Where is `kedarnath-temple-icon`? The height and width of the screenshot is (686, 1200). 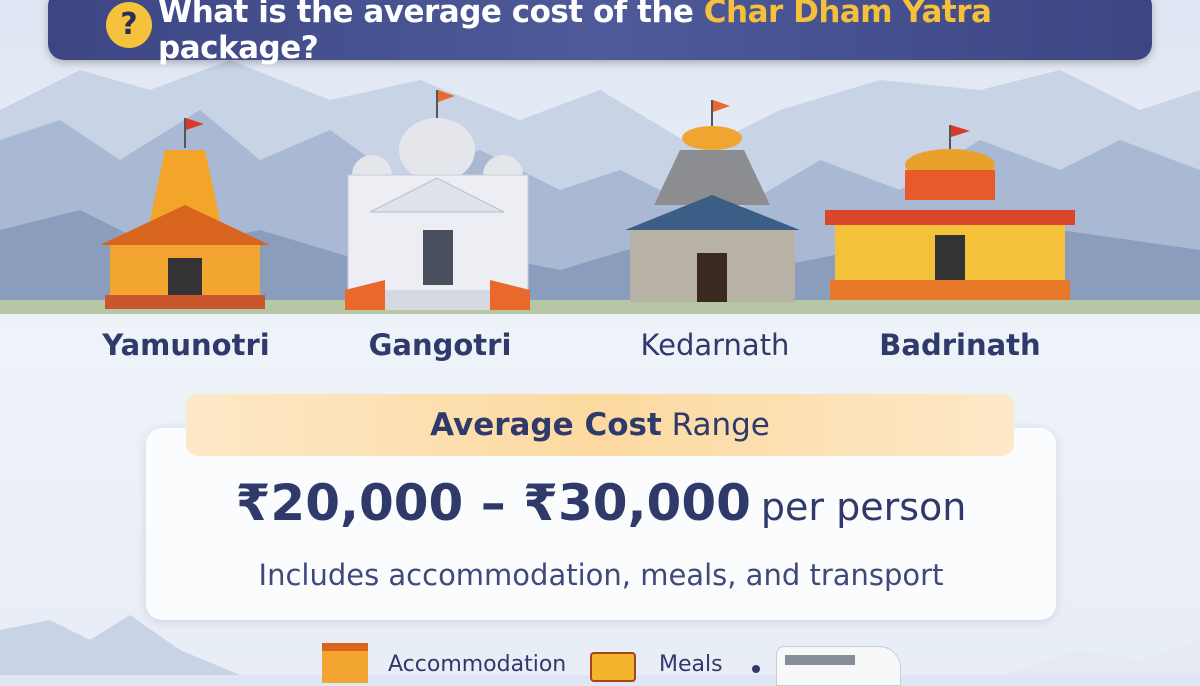 kedarnath-temple-icon is located at coordinates (712, 201).